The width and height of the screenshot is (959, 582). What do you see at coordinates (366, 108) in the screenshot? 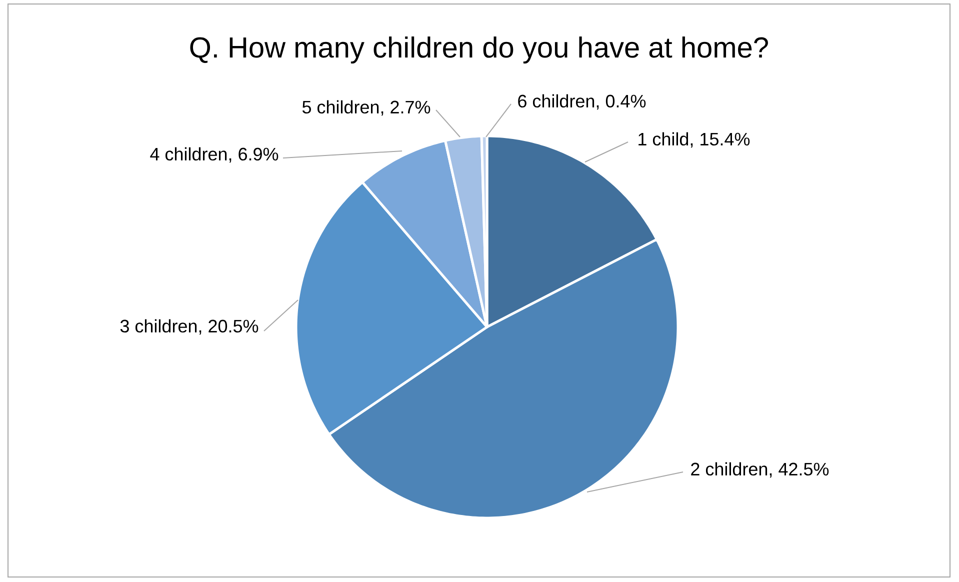
I see `slice-label: 5 children, 2.7%` at bounding box center [366, 108].